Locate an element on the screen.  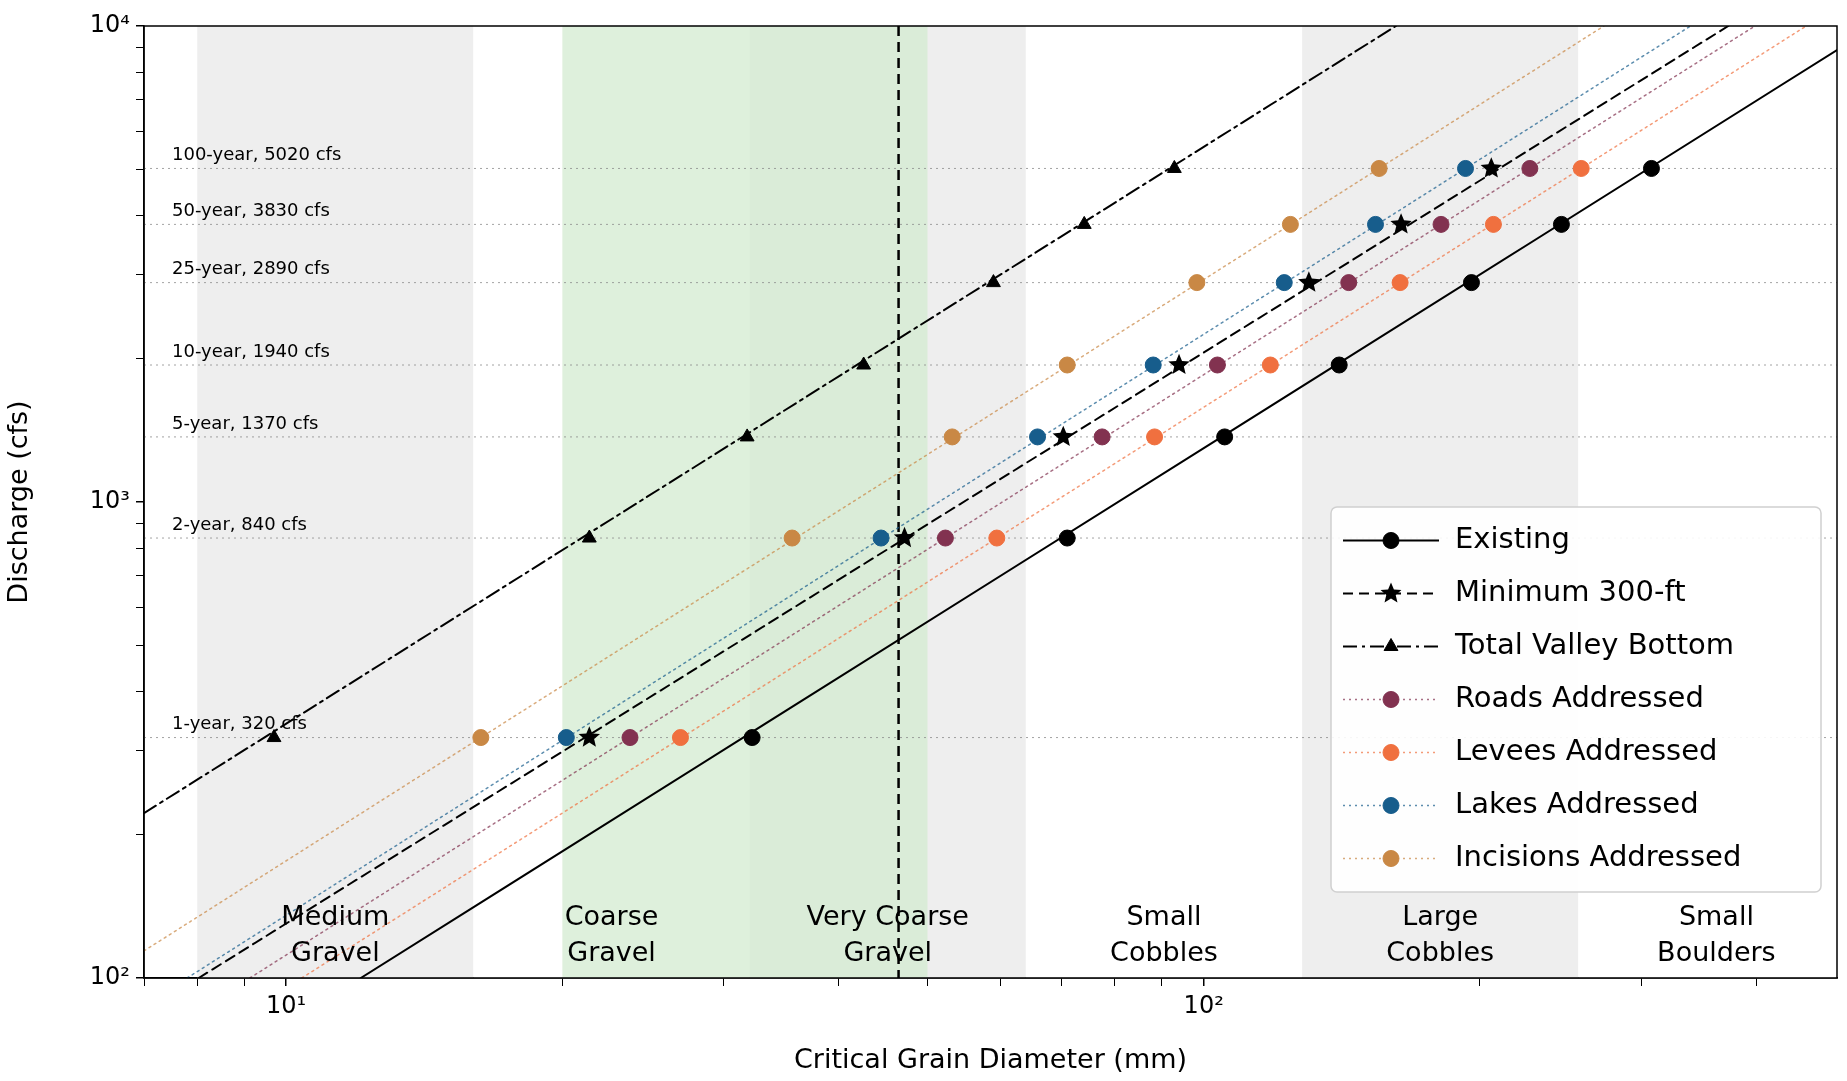
ref-line-label: 5-year, 1370 cfs is located at coordinates (245, 422).